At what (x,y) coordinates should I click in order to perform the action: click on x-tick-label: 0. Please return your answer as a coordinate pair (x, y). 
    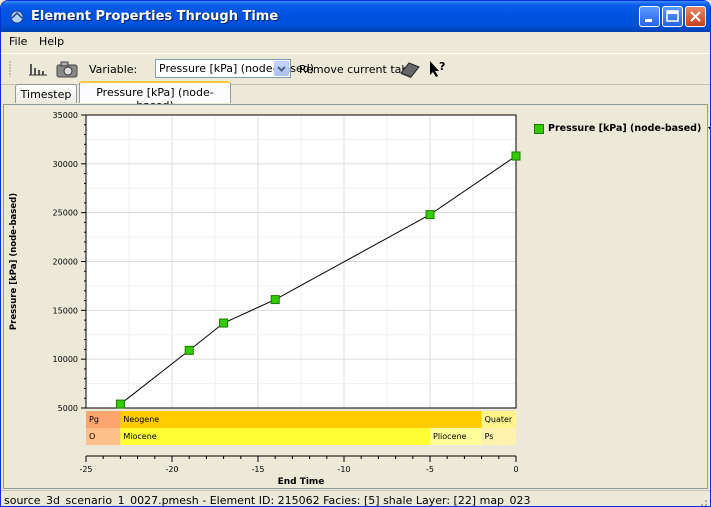
    Looking at the image, I should click on (515, 469).